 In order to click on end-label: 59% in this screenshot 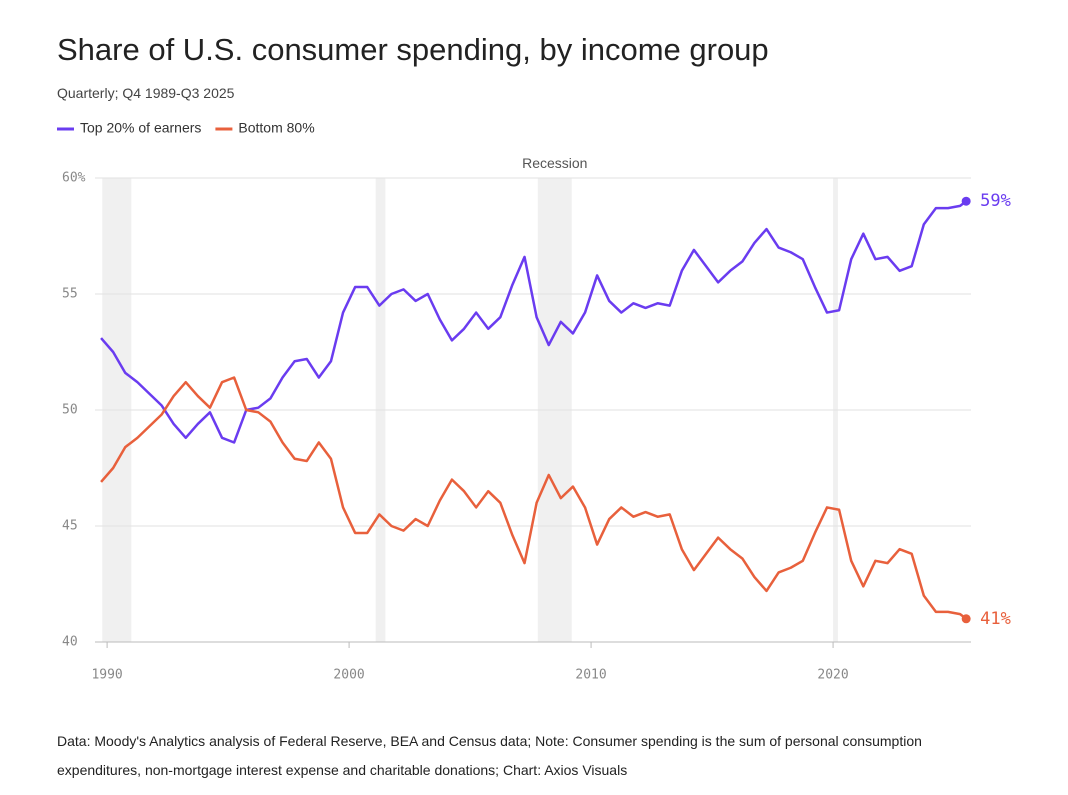, I will do `click(995, 201)`.